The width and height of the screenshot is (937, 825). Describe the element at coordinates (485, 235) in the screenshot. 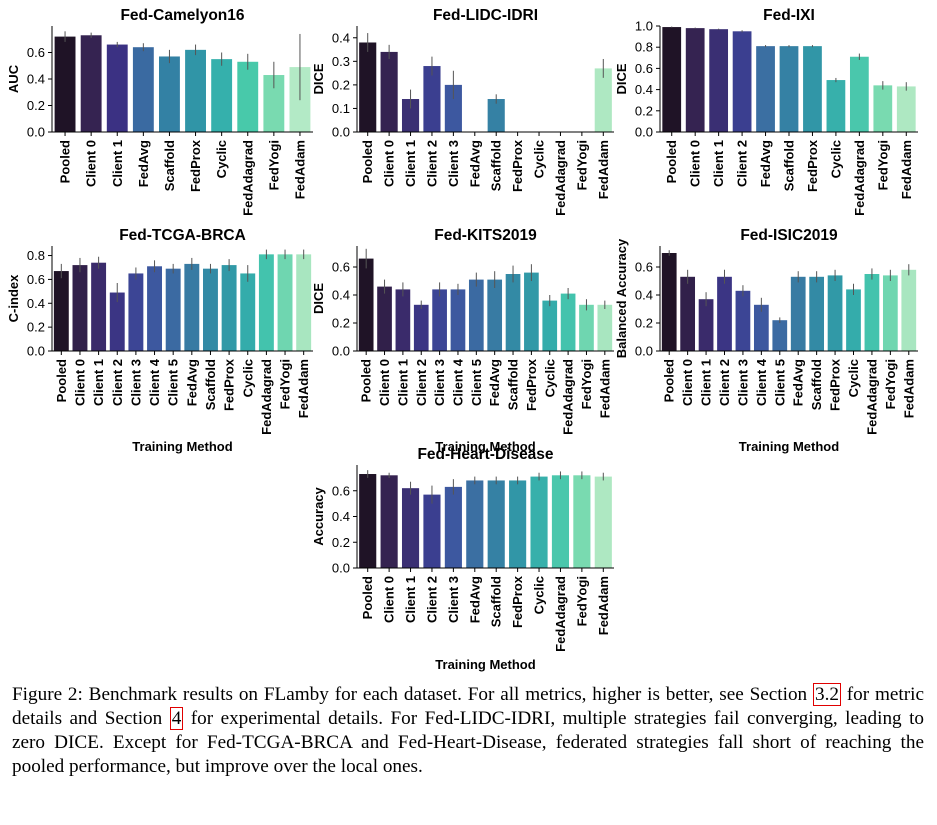

I see `chart-title: Fed-KITS2019` at that location.